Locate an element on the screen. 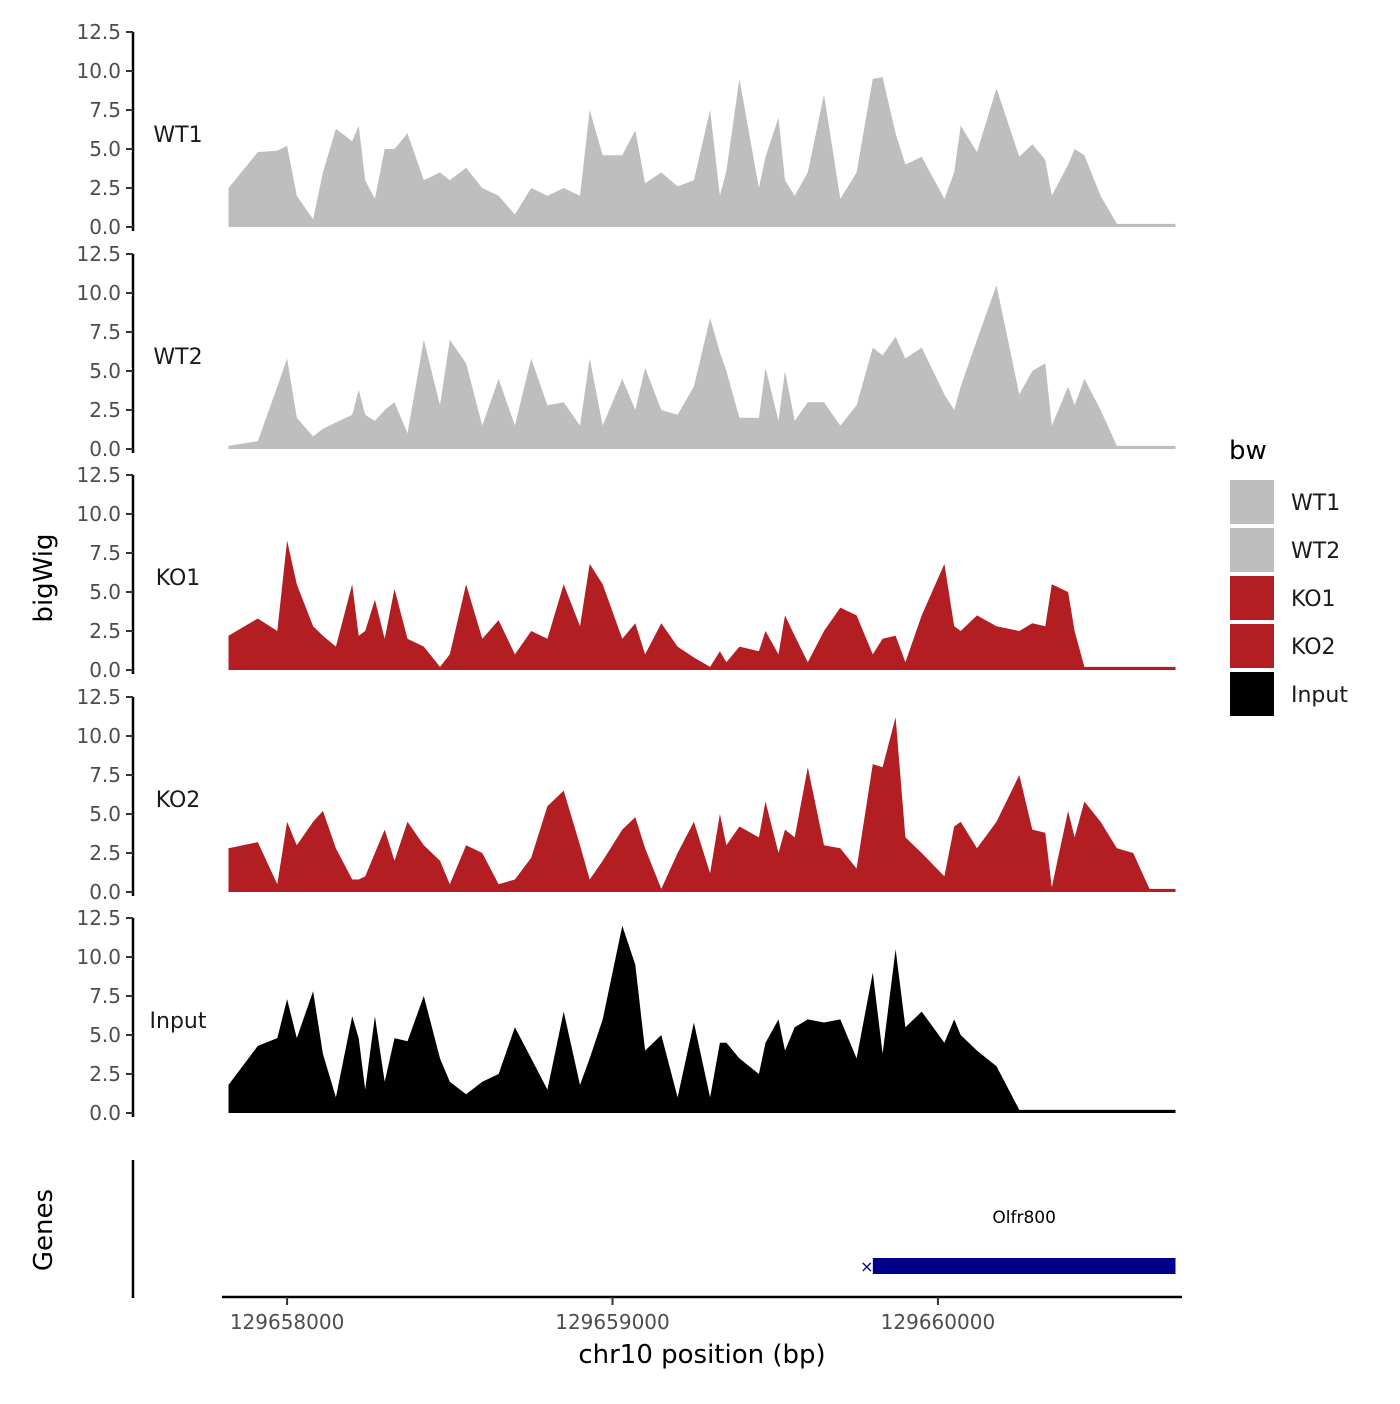 The width and height of the screenshot is (1400, 1404). y-tick-label-input: 7.5 is located at coordinates (105, 996).